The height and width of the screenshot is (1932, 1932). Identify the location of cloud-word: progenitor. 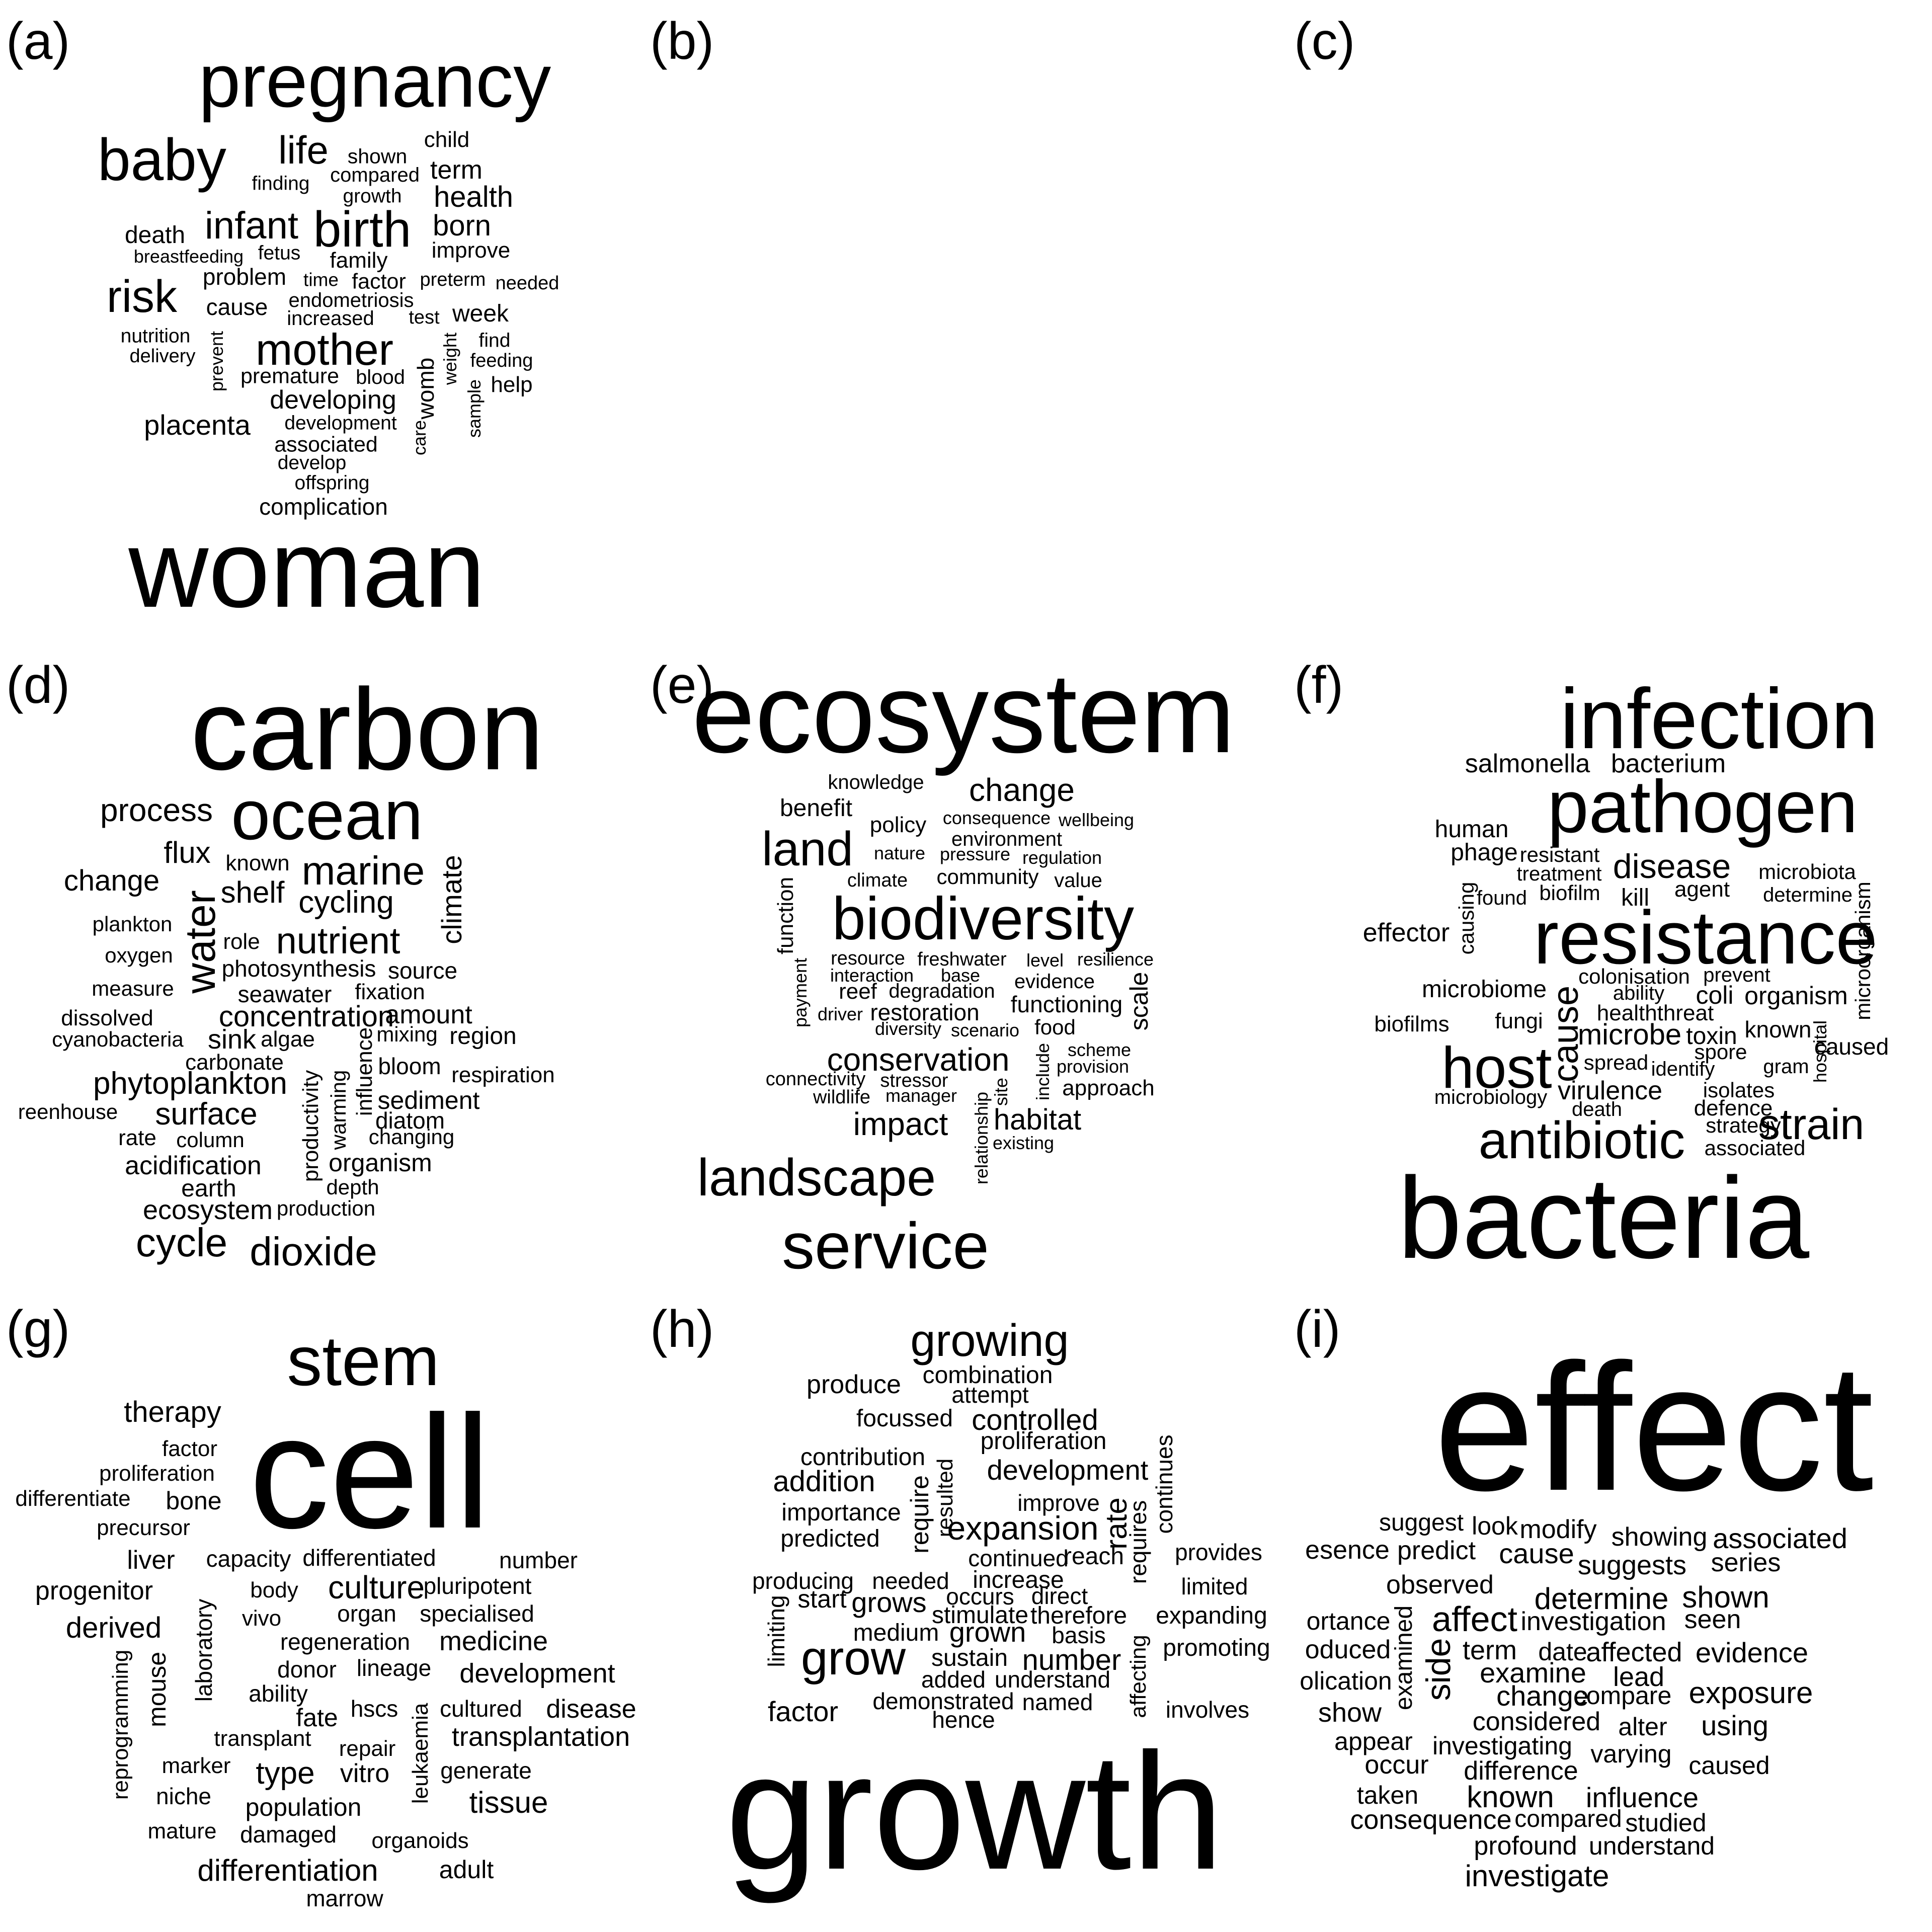
(94, 1591).